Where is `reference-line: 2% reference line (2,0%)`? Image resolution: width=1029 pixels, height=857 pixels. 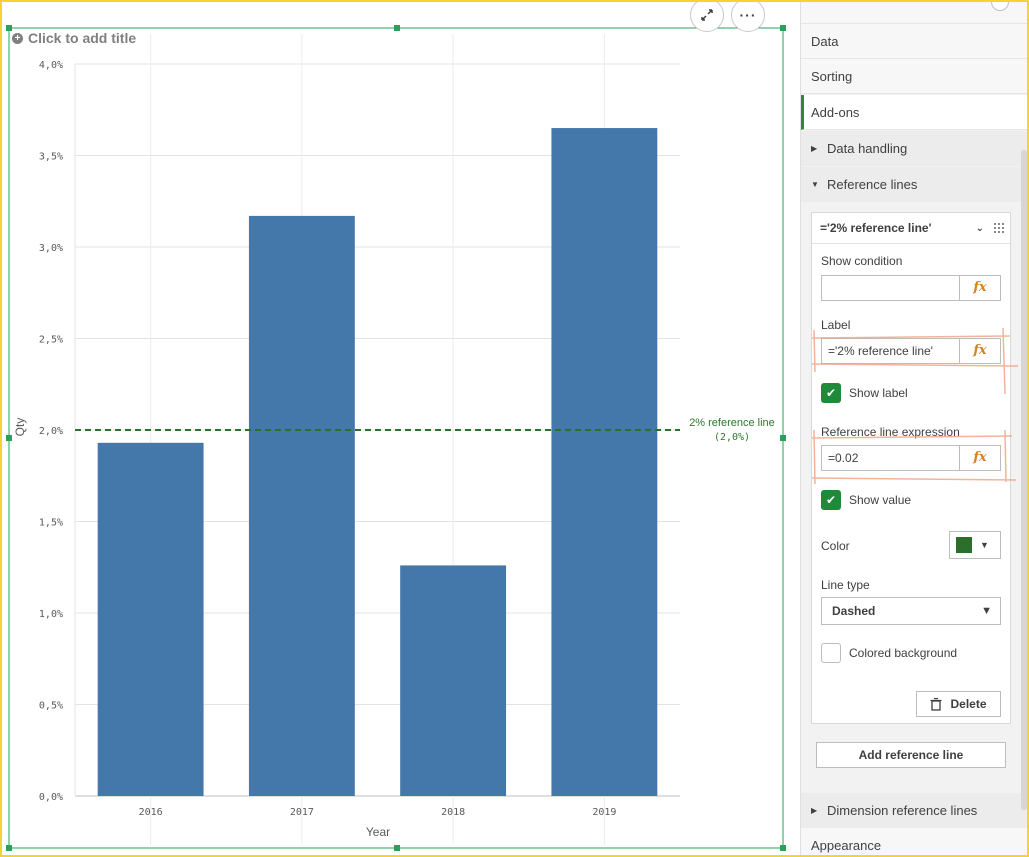
reference-line: 2% reference line (2,0%) is located at coordinates (425, 430).